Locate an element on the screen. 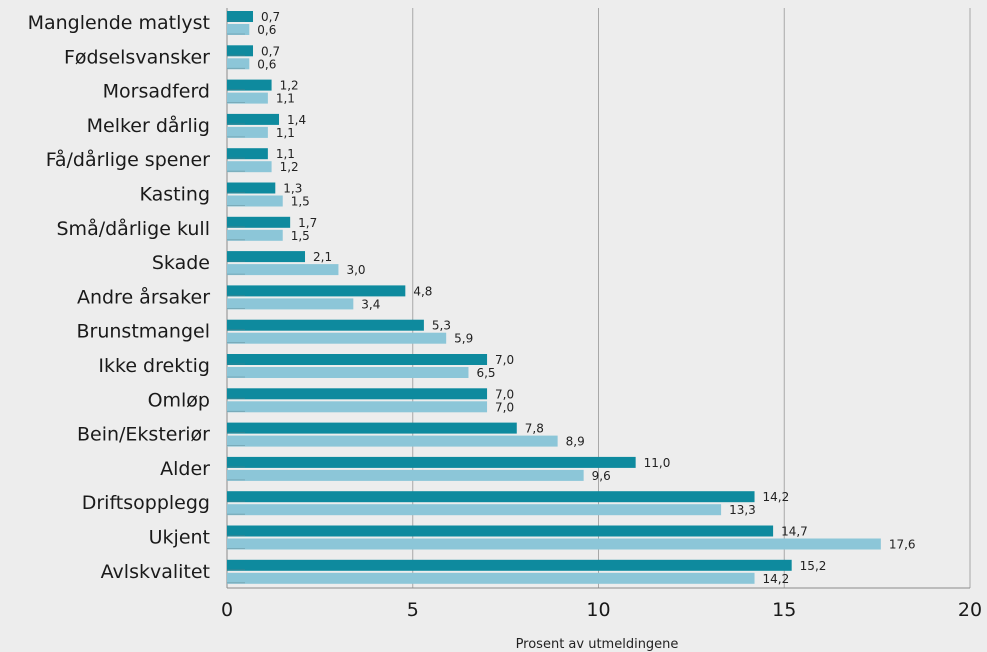 Image resolution: width=987 pixels, height=652 pixels. category-label: Alder is located at coordinates (185, 469).